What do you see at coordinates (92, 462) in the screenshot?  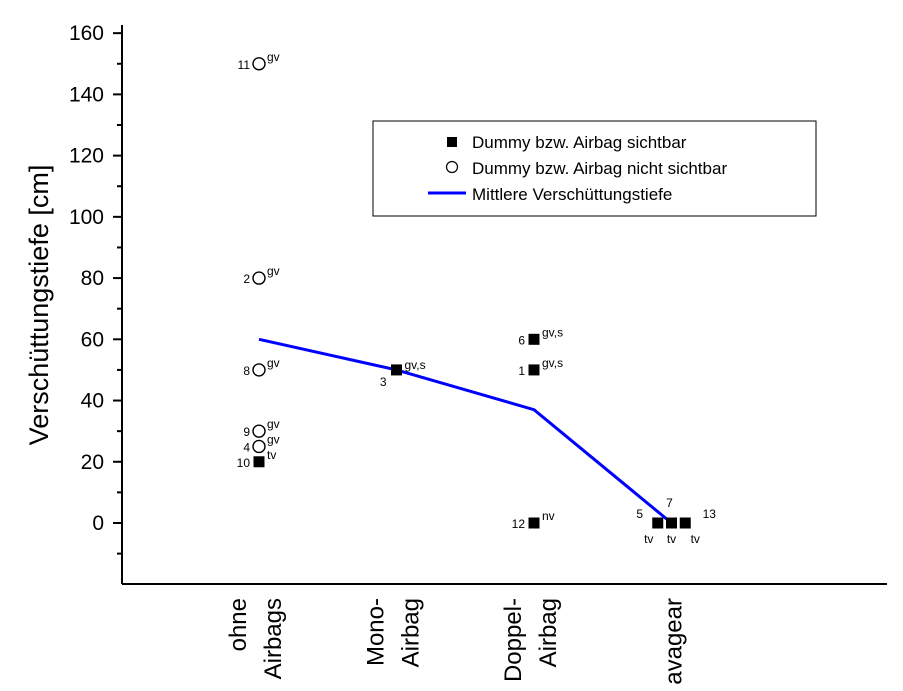 I see `y-tick-label: 20` at bounding box center [92, 462].